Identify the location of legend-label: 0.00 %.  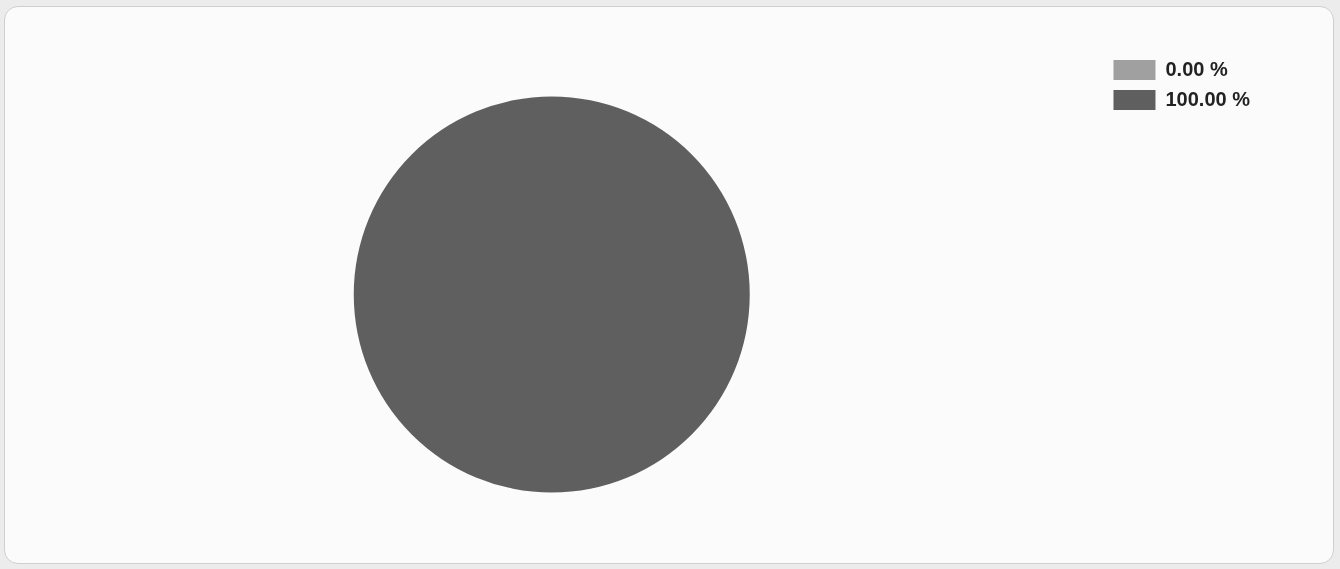
(1196, 68).